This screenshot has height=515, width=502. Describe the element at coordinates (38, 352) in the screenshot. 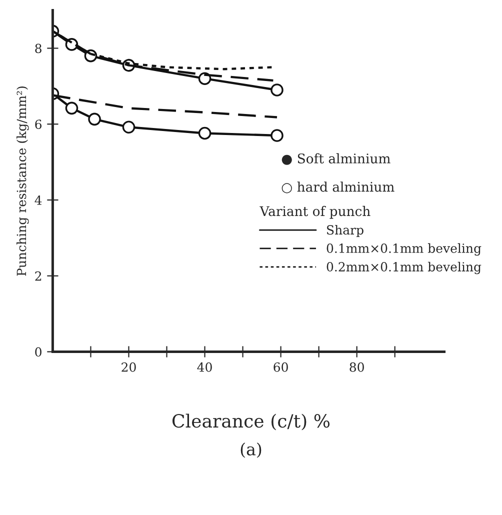

I see `y-tick-label: 0` at that location.